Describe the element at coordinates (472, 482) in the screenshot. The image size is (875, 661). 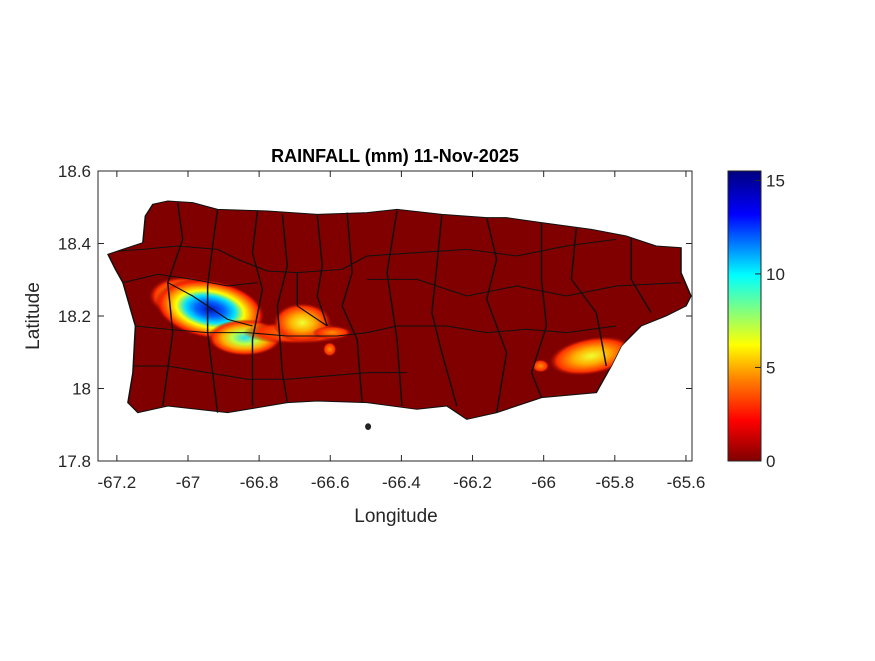
I see `x-tick-label: -66.2` at that location.